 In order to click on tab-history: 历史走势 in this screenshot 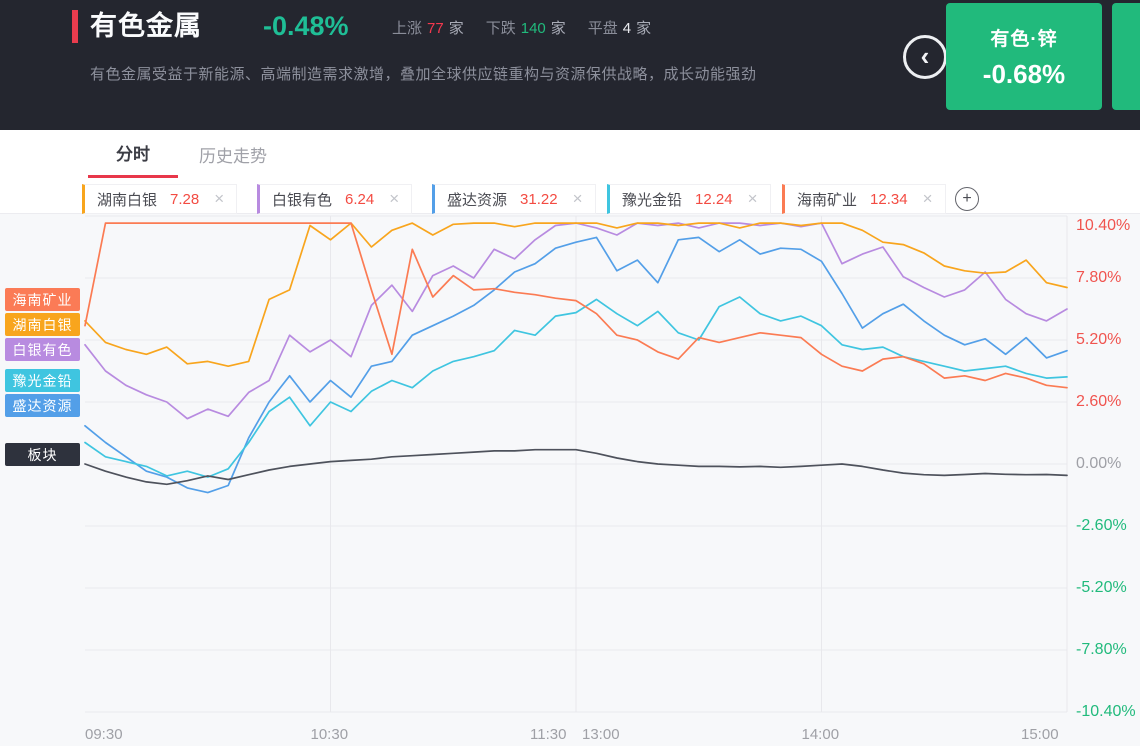, I will do `click(233, 154)`.